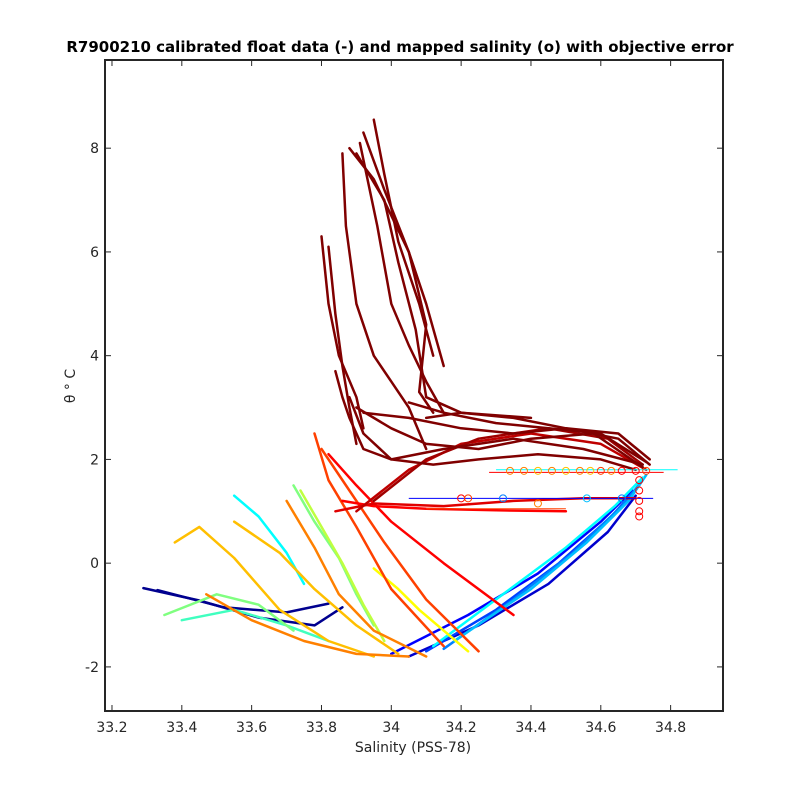 This screenshot has width=800, height=800. I want to click on x-tick-label-3: 33.6, so click(251, 728).